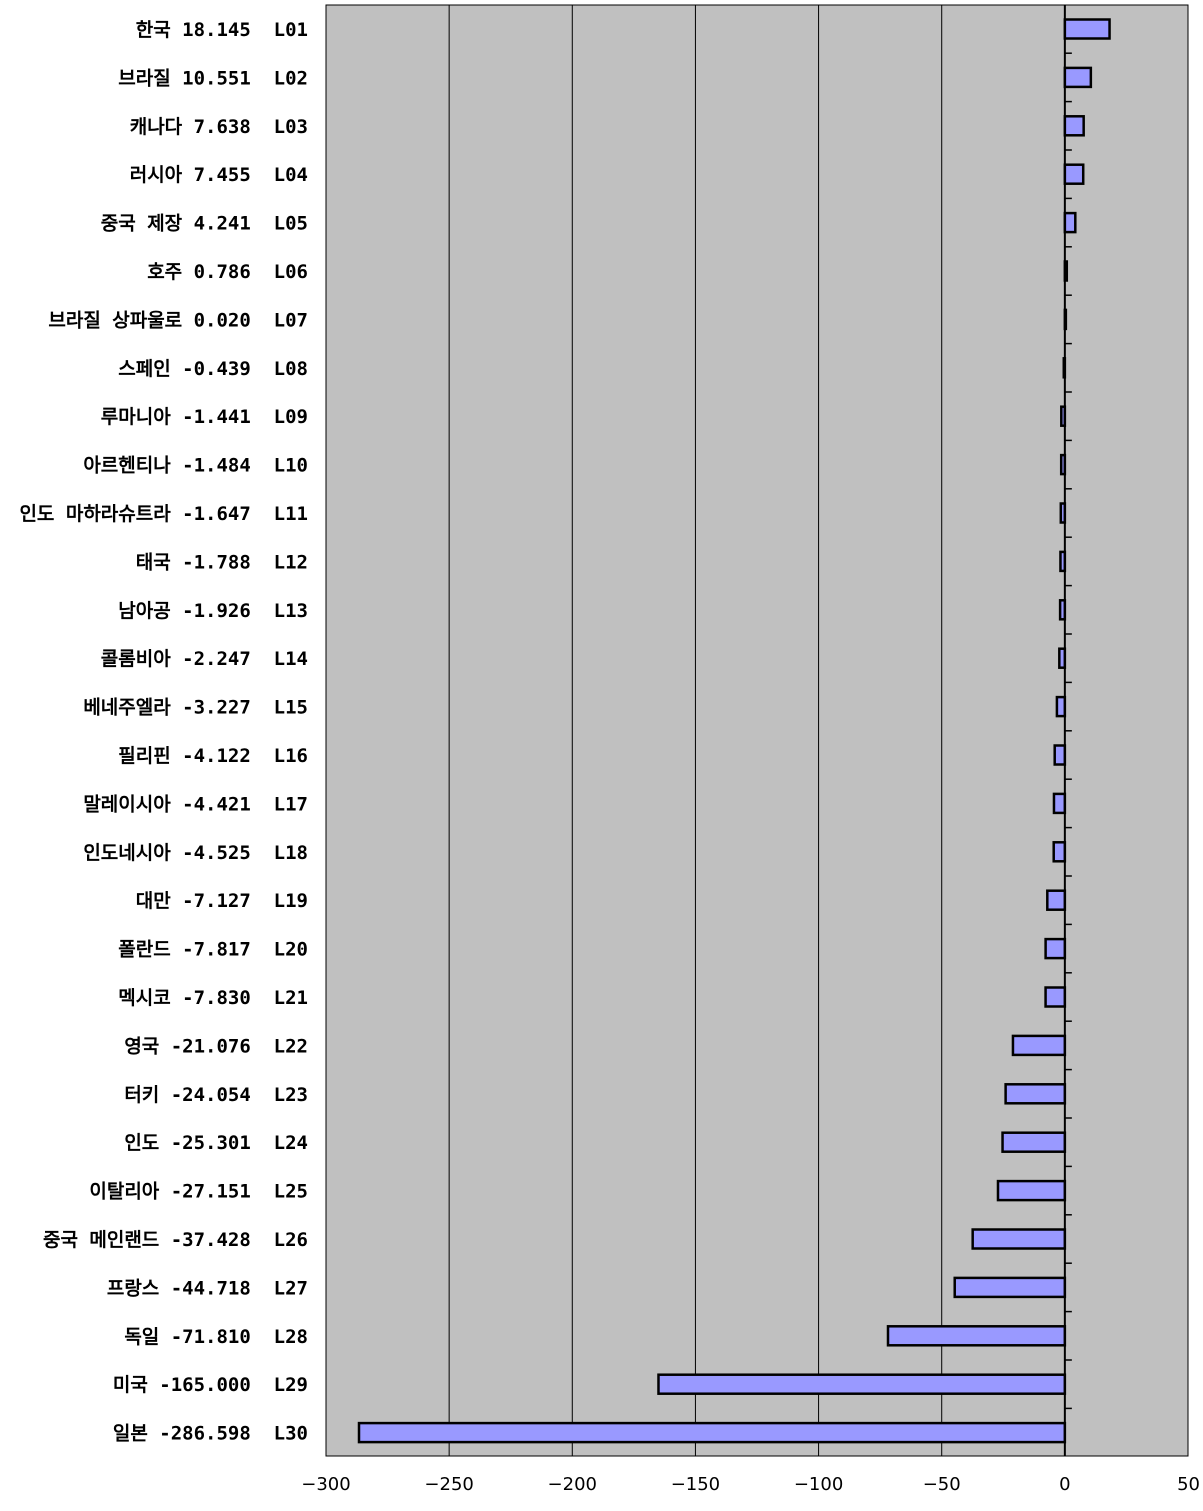  I want to click on category-label: 일본 -286.598 L30, so click(210, 1434).